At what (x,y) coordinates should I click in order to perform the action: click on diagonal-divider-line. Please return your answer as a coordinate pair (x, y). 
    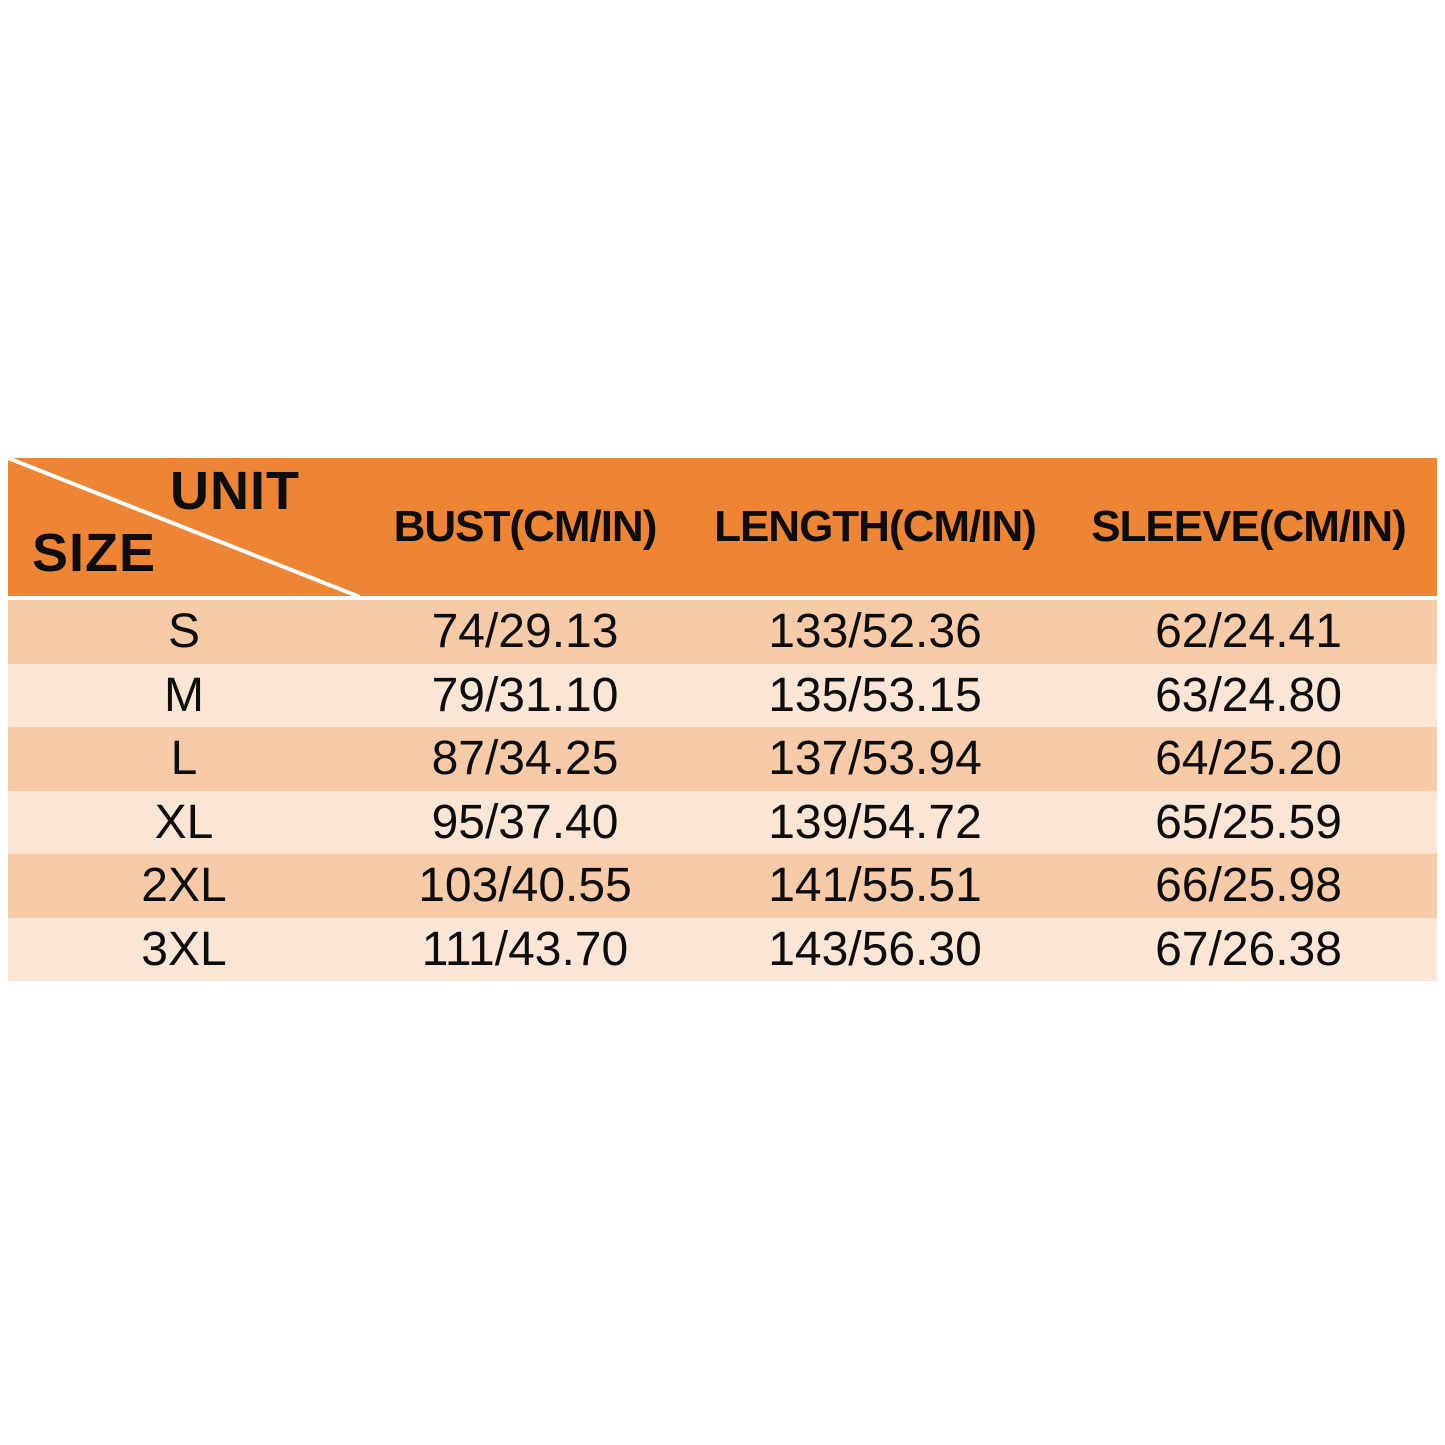
    Looking at the image, I should click on (184, 527).